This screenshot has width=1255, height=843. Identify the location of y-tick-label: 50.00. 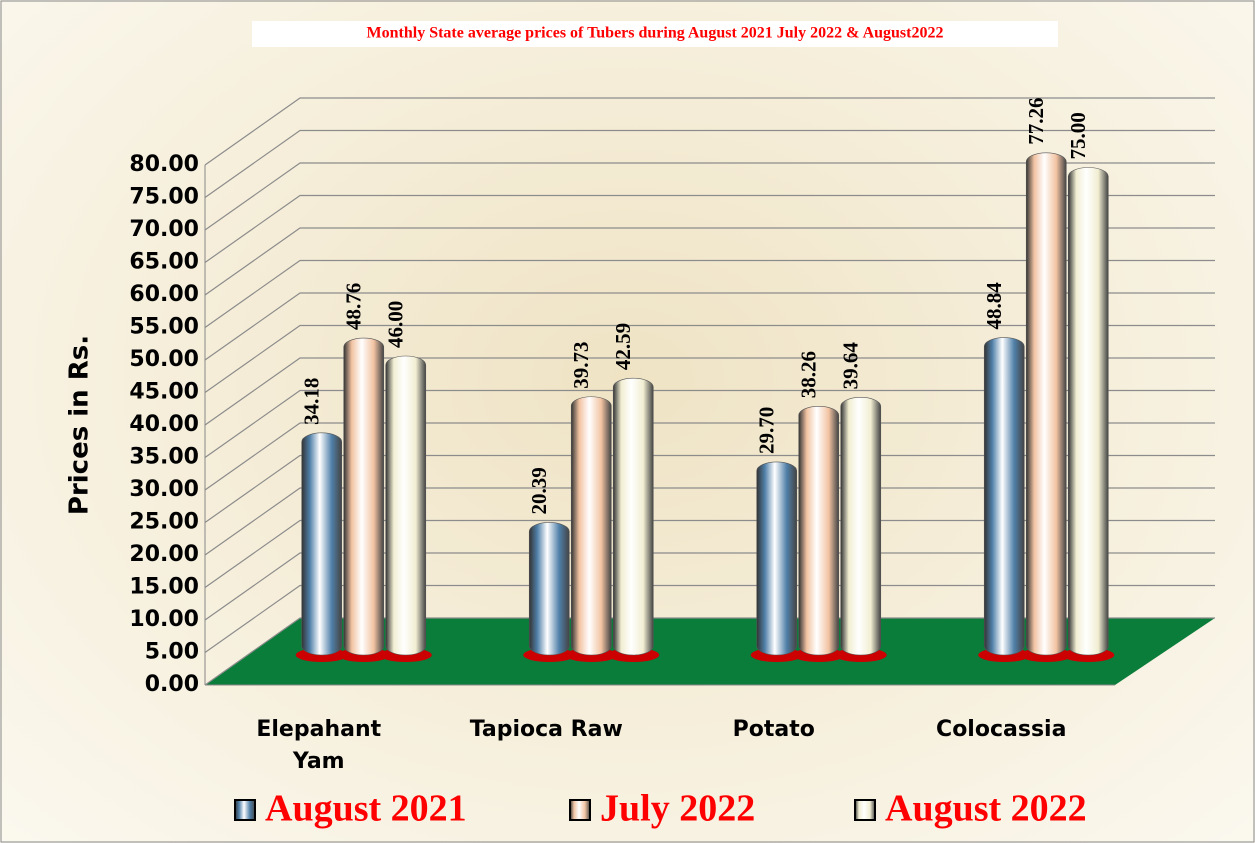
(164, 359).